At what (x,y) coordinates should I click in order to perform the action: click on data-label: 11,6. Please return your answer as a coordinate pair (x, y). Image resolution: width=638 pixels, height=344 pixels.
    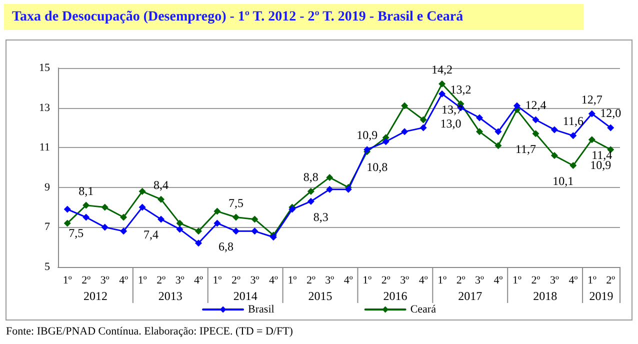
    Looking at the image, I should click on (573, 121).